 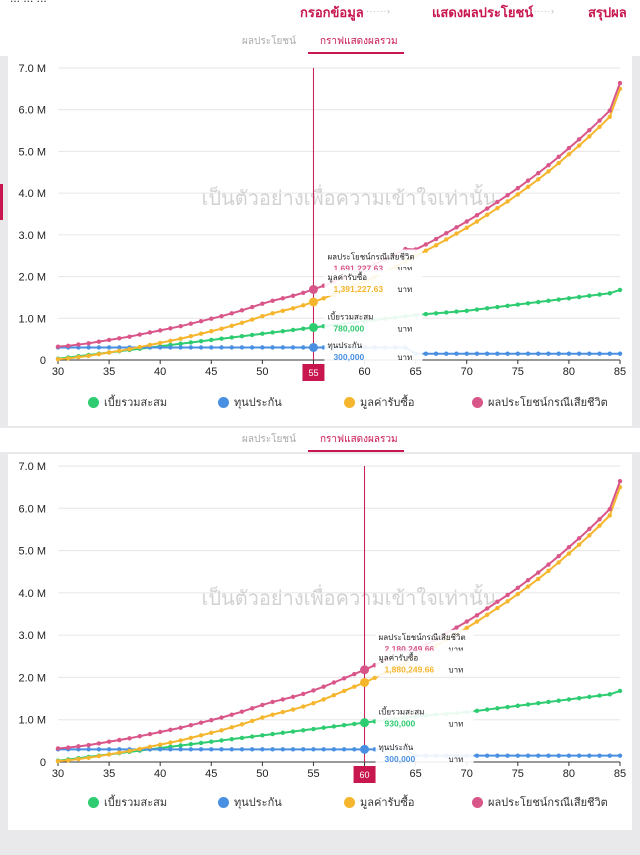 I want to click on tooltip-death-benefit-label: ผลประโยชน์กรณีเสียชีวิต, so click(x=422, y=637).